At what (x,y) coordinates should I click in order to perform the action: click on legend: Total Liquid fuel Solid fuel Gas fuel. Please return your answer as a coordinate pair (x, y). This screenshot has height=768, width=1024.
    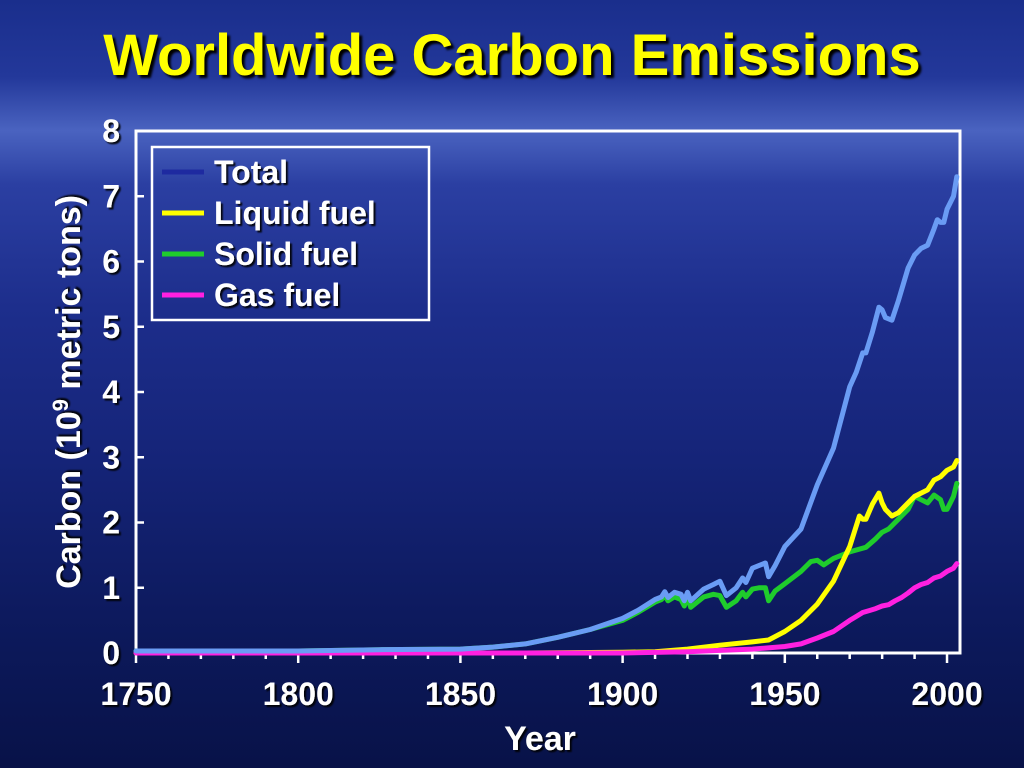
    Looking at the image, I should click on (290, 233).